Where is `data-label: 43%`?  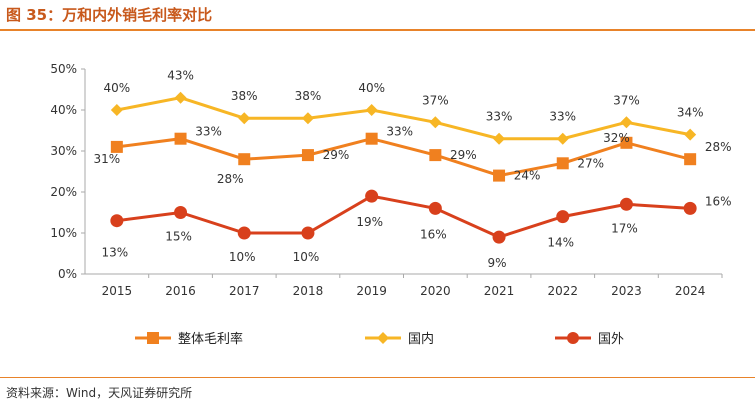 data-label: 43% is located at coordinates (180, 76).